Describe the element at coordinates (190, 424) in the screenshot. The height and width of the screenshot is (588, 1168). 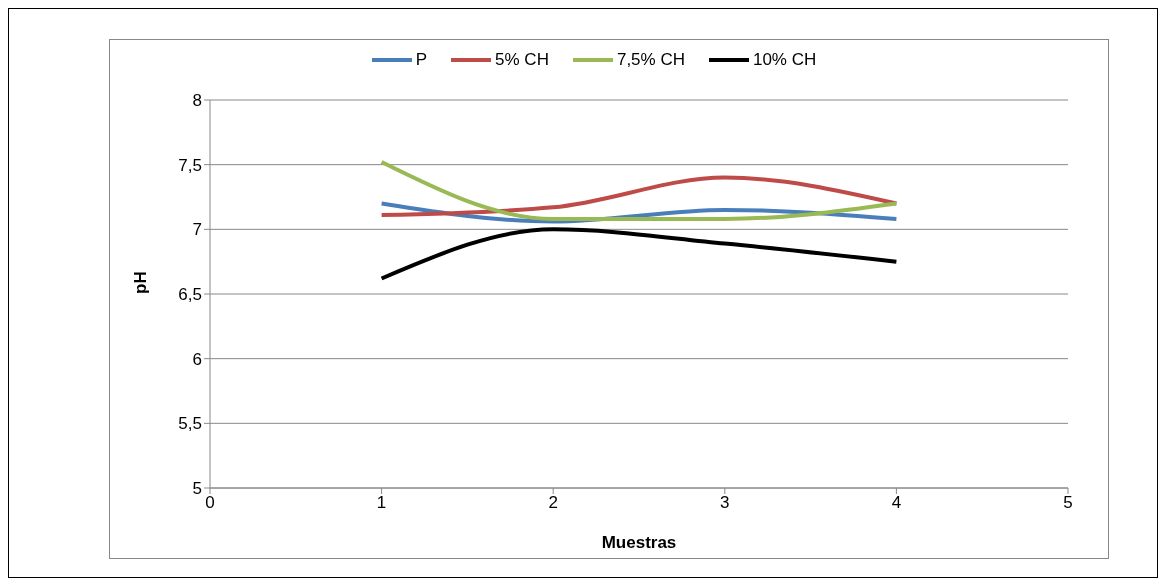
I see `y-tick-label: 5,5` at that location.